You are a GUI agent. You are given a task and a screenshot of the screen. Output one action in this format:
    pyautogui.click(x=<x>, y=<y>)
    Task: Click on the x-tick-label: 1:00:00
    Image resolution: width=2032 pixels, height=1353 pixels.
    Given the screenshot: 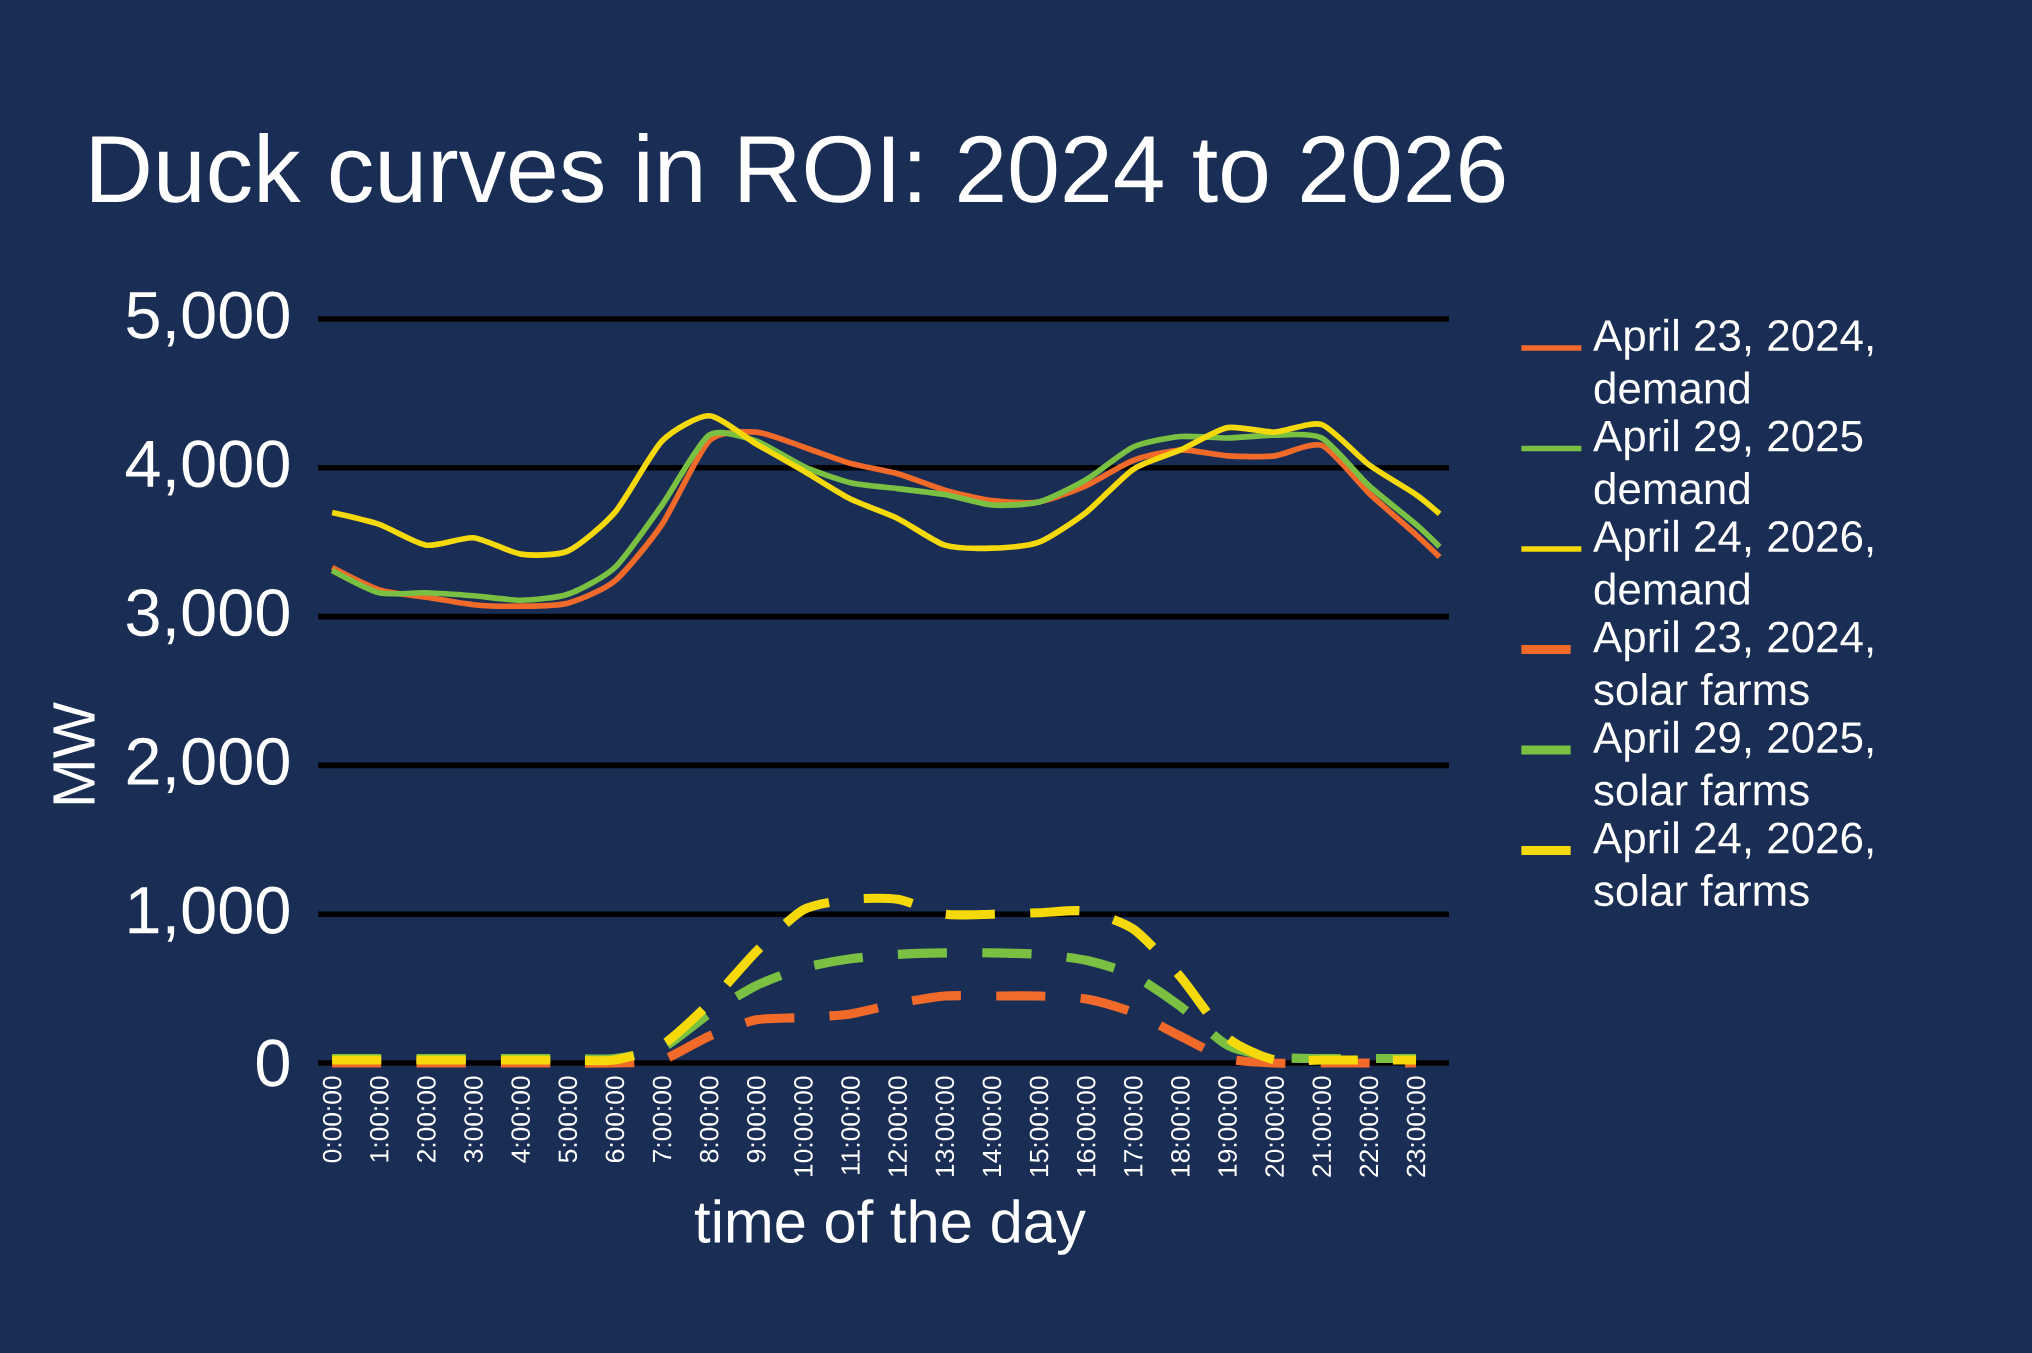 What is the action you would take?
    pyautogui.click(x=379, y=1119)
    